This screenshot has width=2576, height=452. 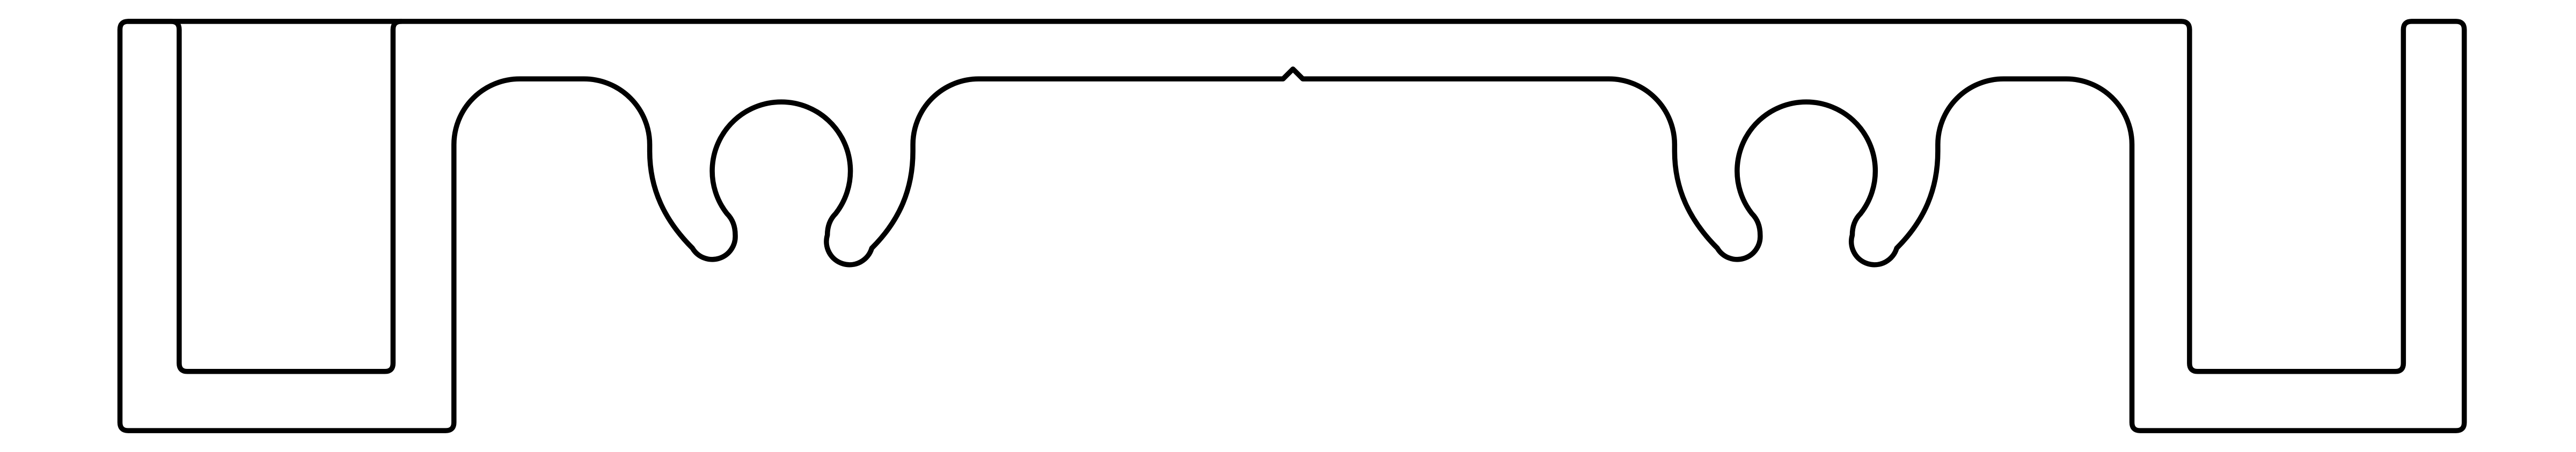 I want to click on left-channel-leg, so click(x=265, y=196).